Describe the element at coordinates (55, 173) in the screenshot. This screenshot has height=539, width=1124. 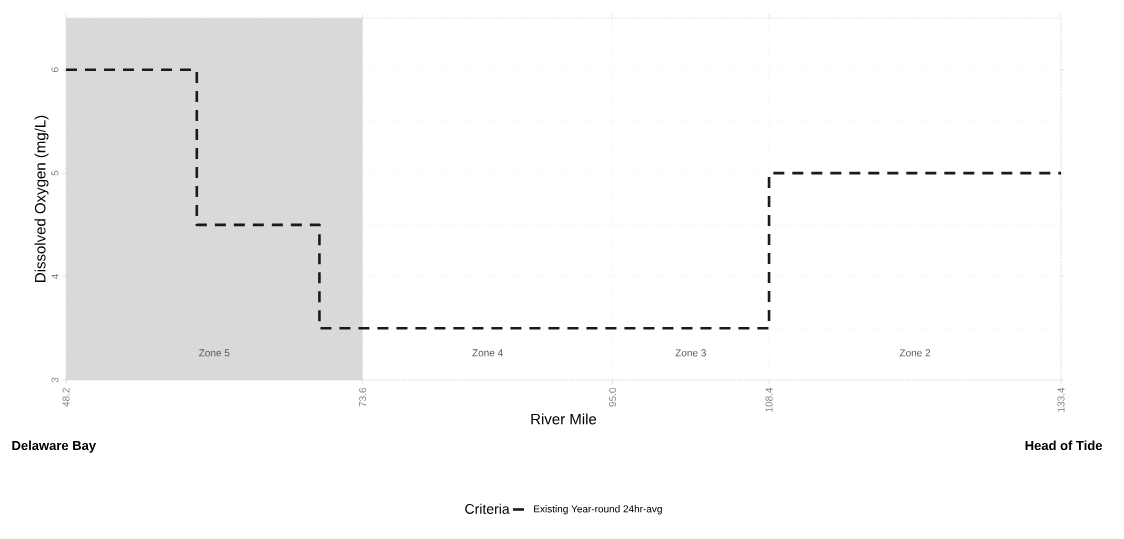
I see `y-tick-label: 5` at that location.